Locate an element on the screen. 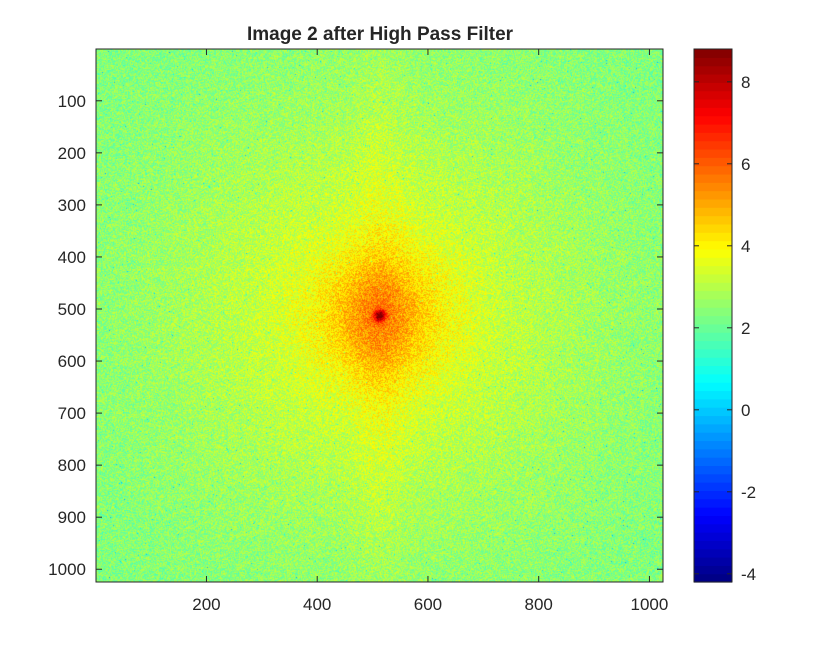 This screenshot has width=840, height=656. colorbar-axis: -4 -2 0 2 4 6 8 is located at coordinates (725, 328).